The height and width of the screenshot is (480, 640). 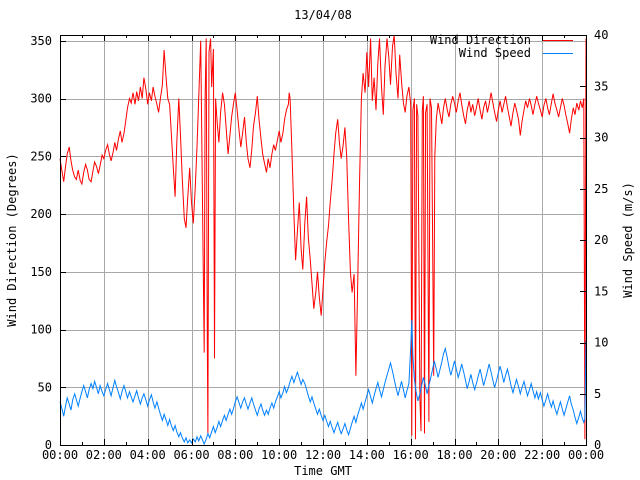 I want to click on left-axis-tick-label: 0, so click(x=48, y=445).